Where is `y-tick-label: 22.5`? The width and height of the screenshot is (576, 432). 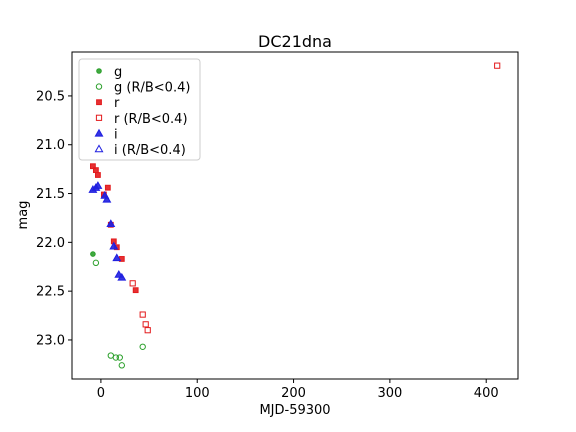 y-tick-label: 22.5 is located at coordinates (50, 292).